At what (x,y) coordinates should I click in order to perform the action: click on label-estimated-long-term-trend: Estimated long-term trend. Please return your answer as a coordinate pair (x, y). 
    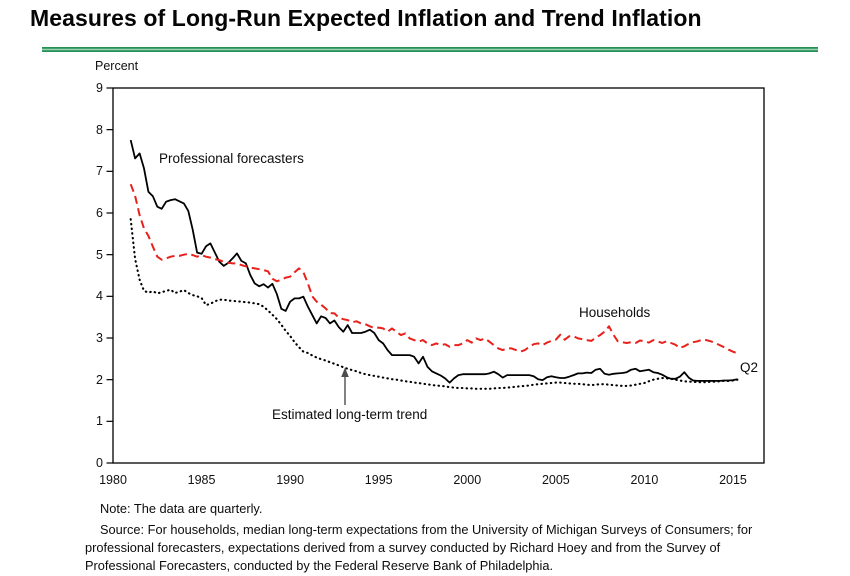
    Looking at the image, I should click on (350, 414).